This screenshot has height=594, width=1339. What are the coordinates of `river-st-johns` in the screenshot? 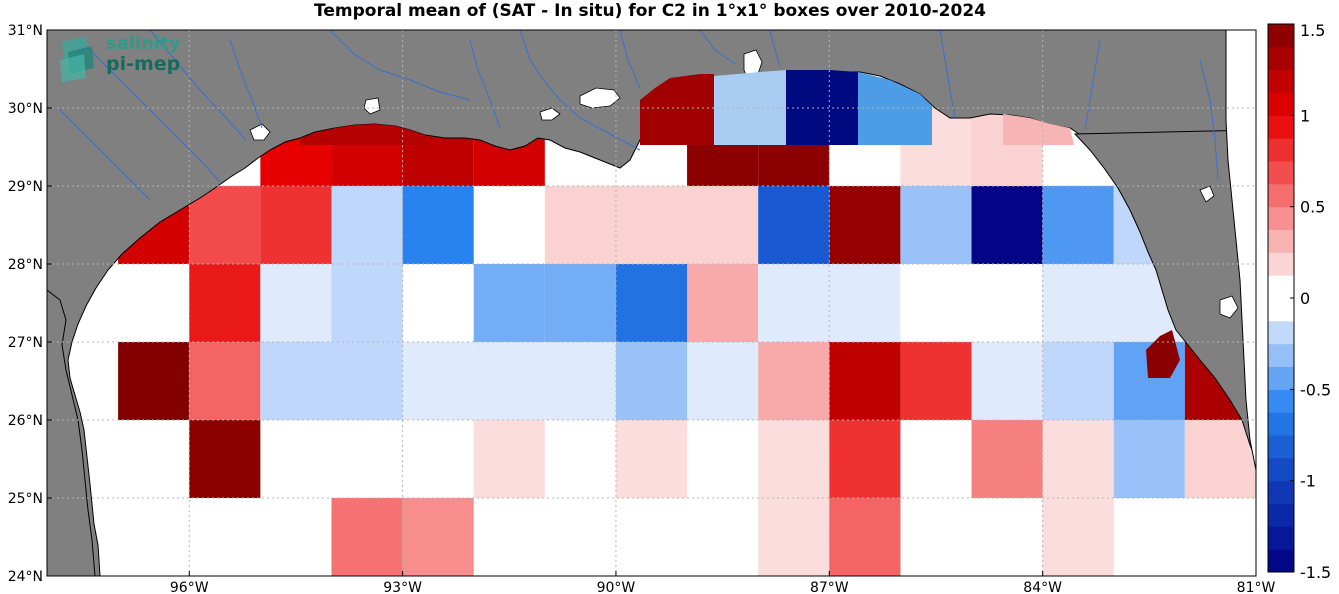 It's located at (1209, 120).